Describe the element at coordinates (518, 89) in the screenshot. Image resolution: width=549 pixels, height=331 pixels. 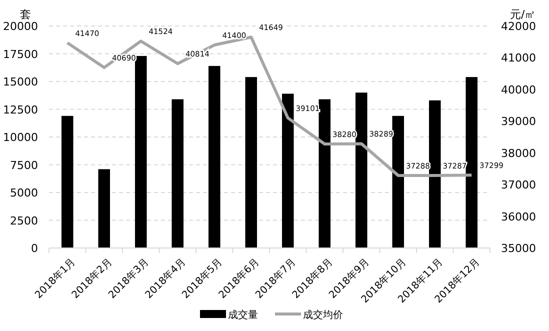
I see `y2-tick-label: 40000` at that location.